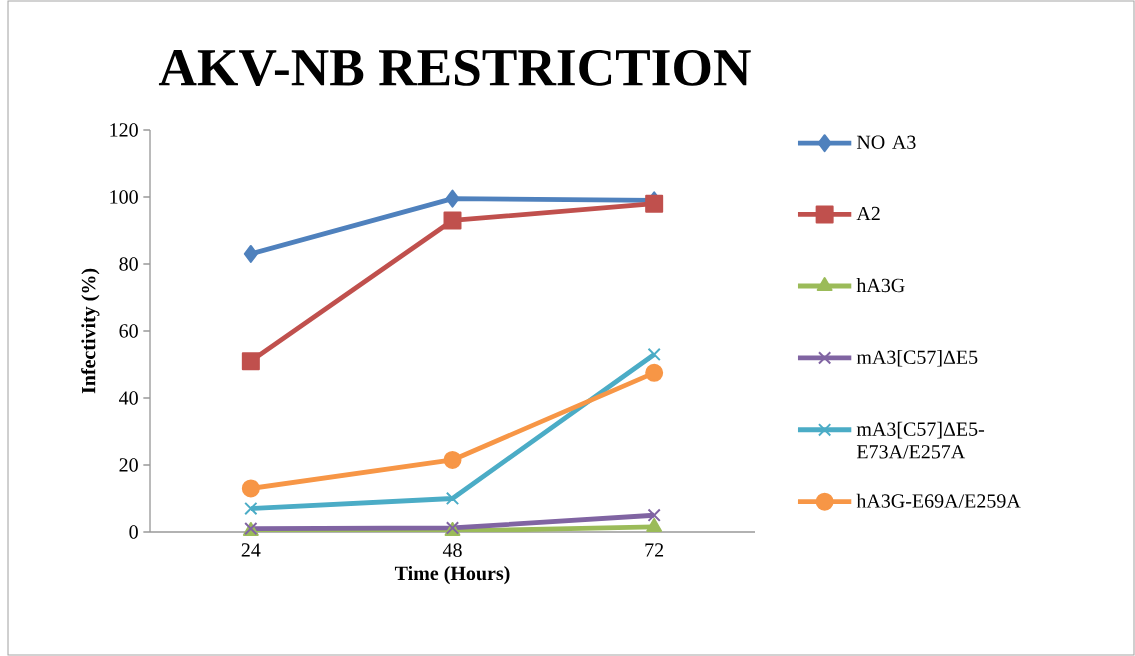  Describe the element at coordinates (452, 550) in the screenshot. I see `x-tick-label: 48` at that location.